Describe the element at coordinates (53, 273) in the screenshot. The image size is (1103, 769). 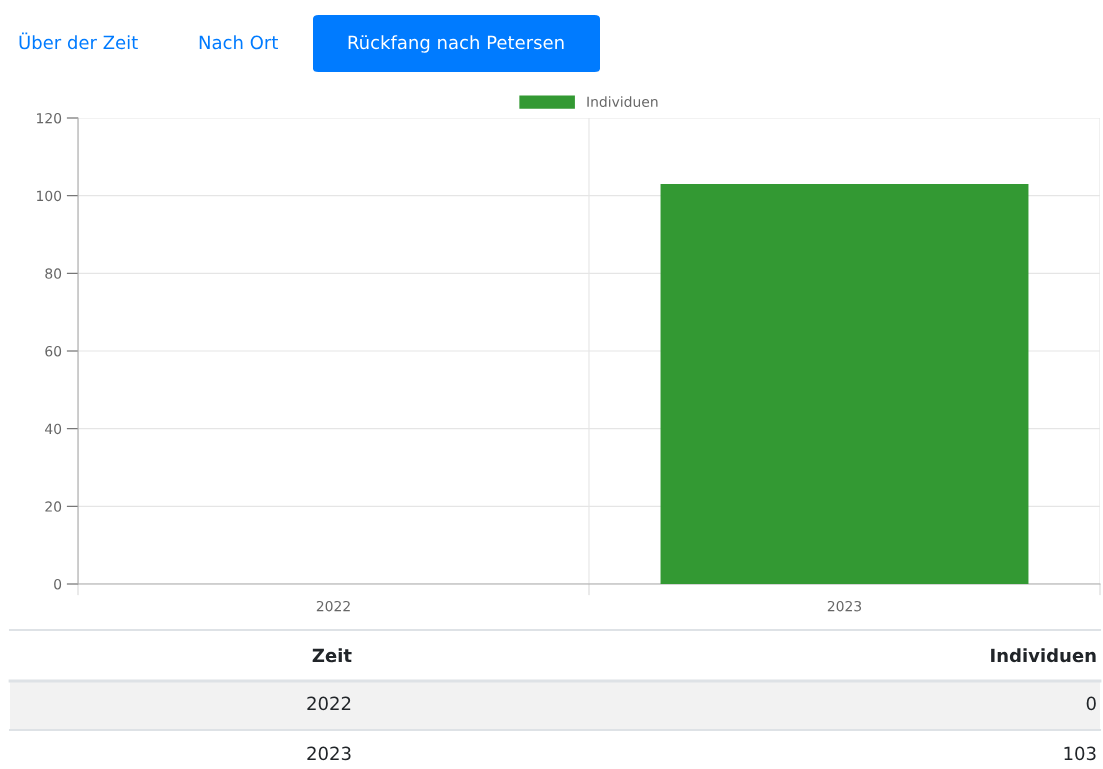
I see `y-tick-label: 80` at that location.